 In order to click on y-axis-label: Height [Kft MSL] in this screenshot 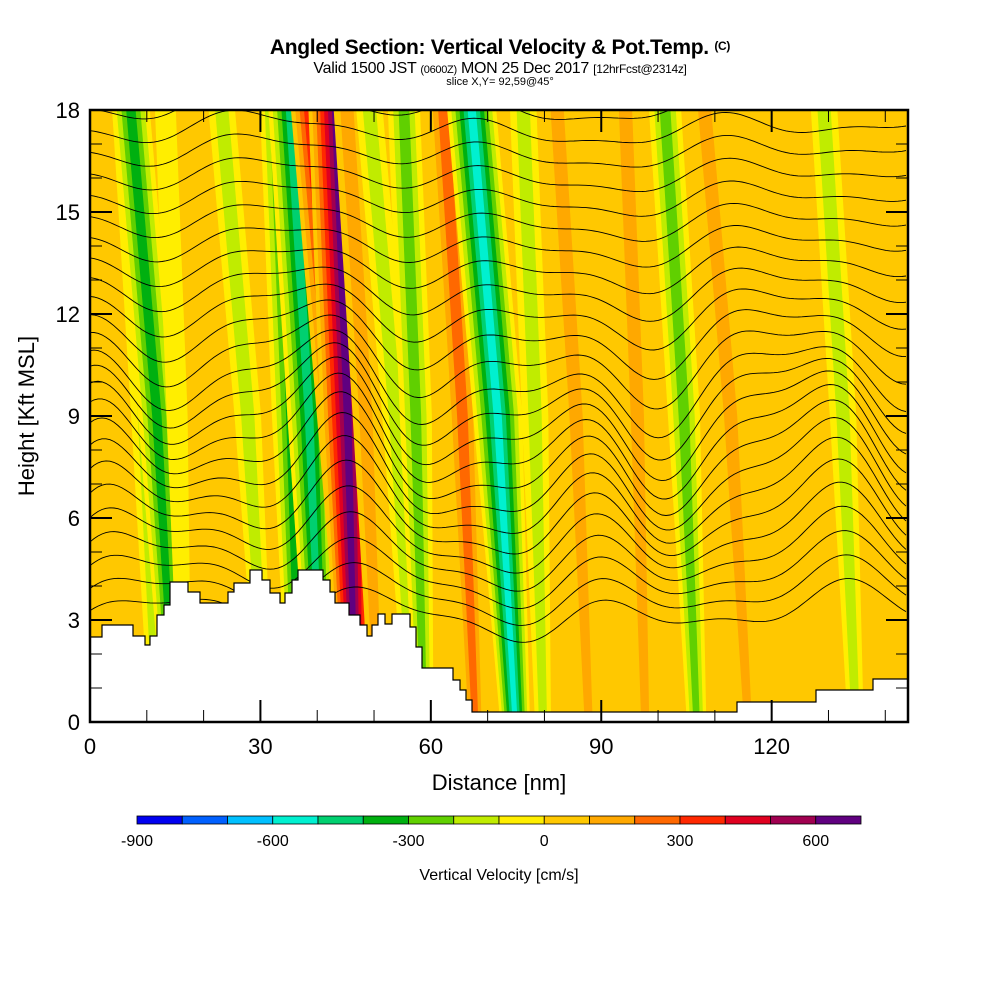, I will do `click(26, 416)`.